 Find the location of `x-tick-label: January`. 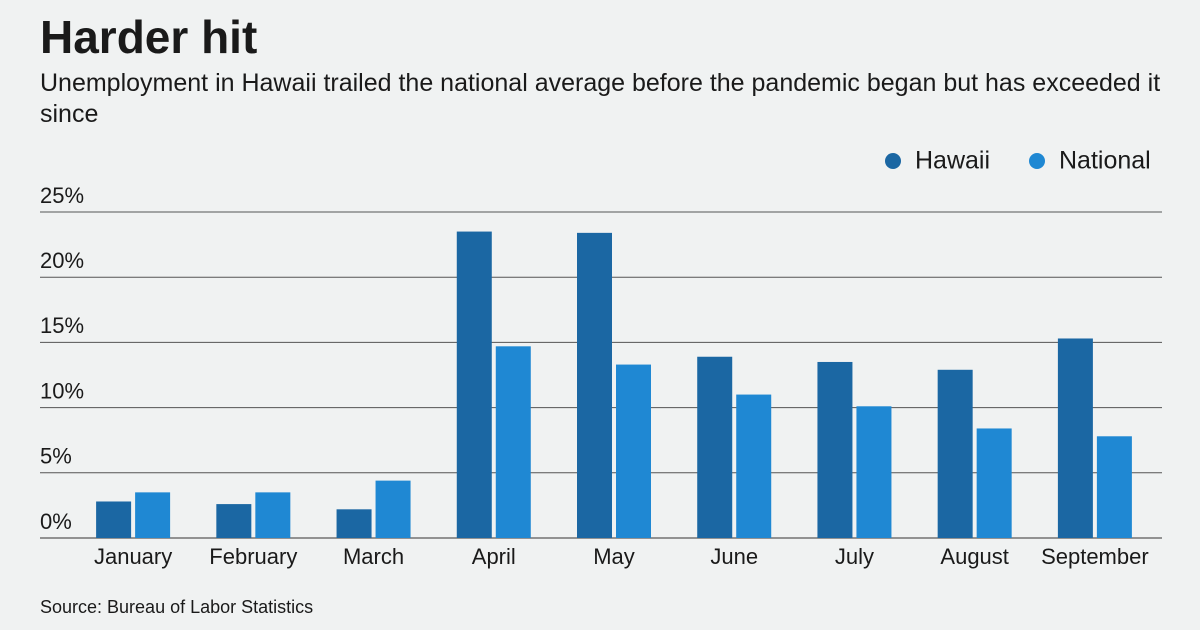

x-tick-label: January is located at coordinates (133, 556).